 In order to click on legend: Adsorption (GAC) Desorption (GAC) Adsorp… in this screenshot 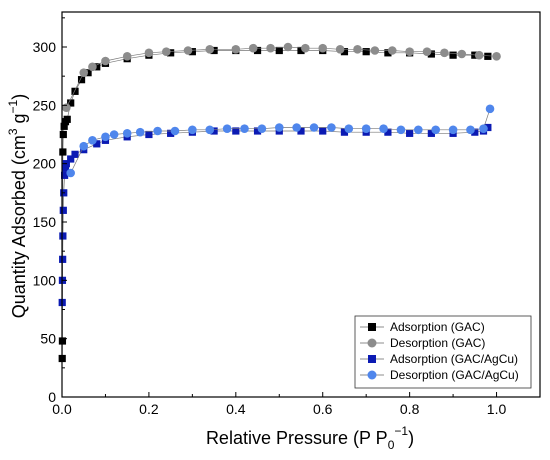, I will do `click(443, 352)`.